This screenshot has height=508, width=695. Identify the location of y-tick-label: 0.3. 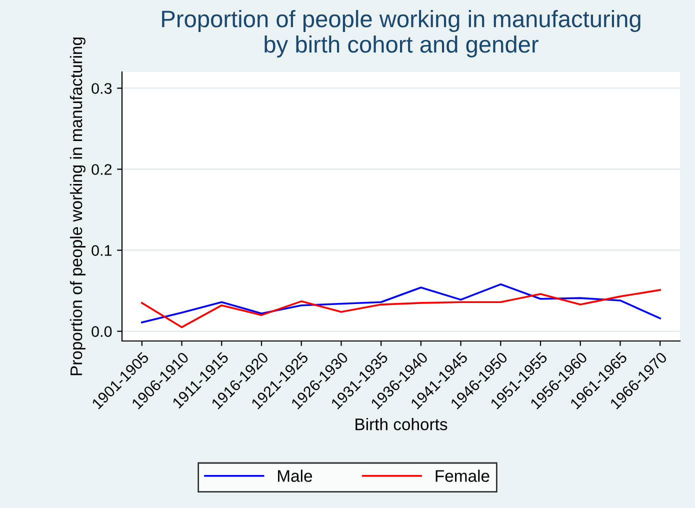
(102, 88).